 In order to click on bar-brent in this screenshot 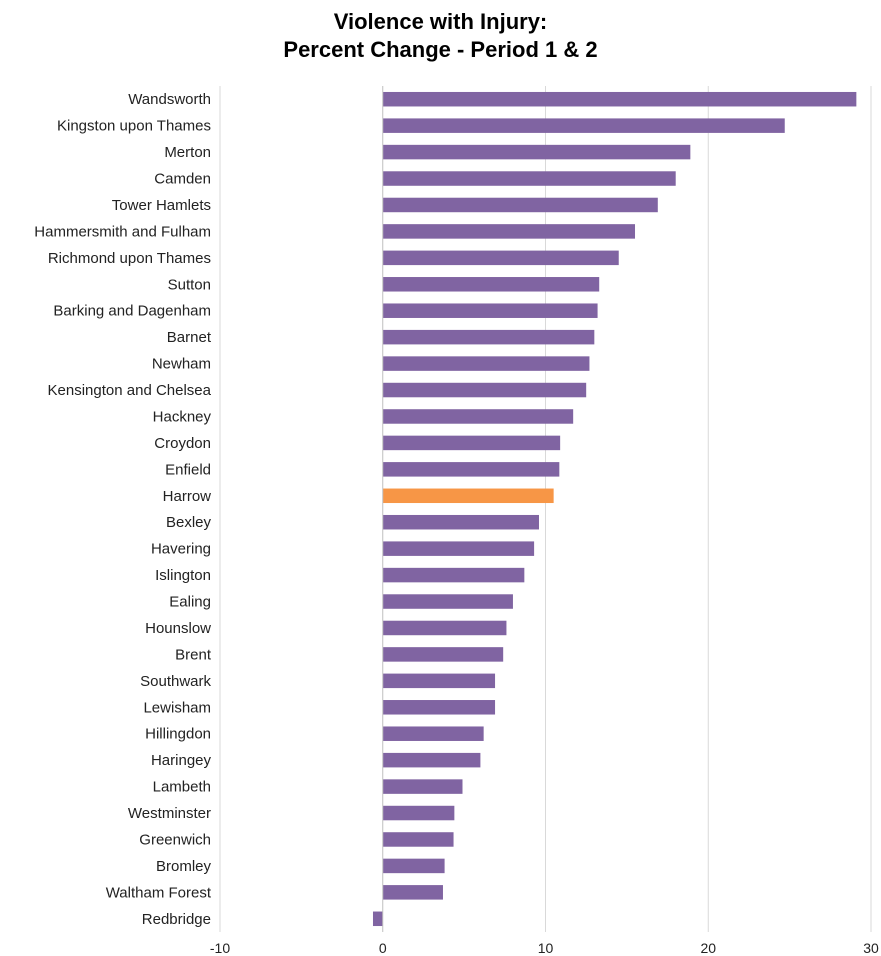, I will do `click(443, 654)`.